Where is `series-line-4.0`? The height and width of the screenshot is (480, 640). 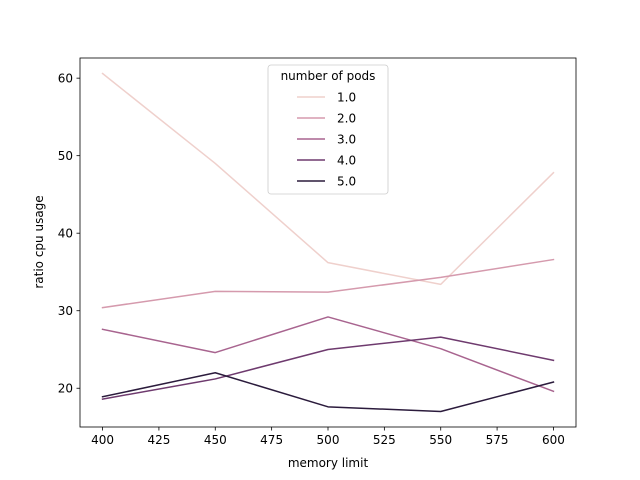
series-line-4.0 is located at coordinates (328, 368).